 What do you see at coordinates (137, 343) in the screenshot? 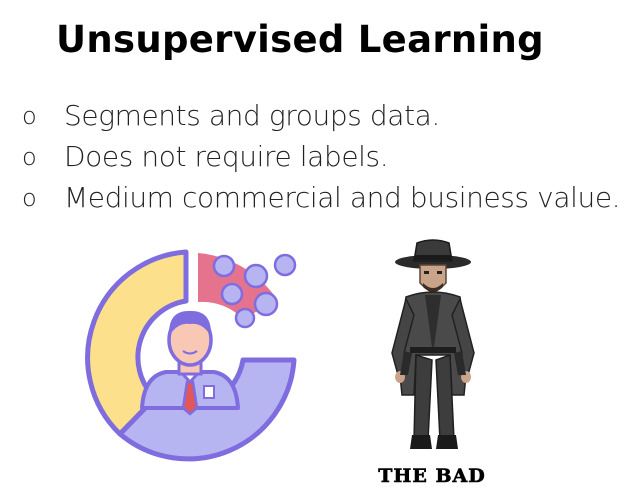
I see `yellow-donut-segment` at bounding box center [137, 343].